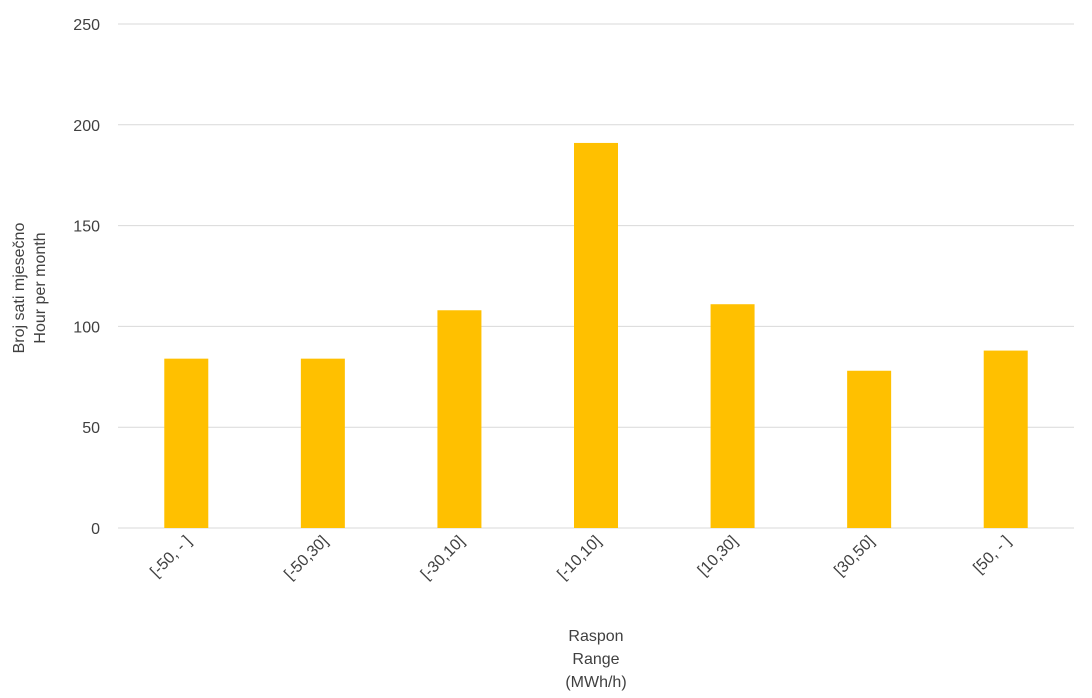  Describe the element at coordinates (86, 25) in the screenshot. I see `y-tick-label: 250` at that location.